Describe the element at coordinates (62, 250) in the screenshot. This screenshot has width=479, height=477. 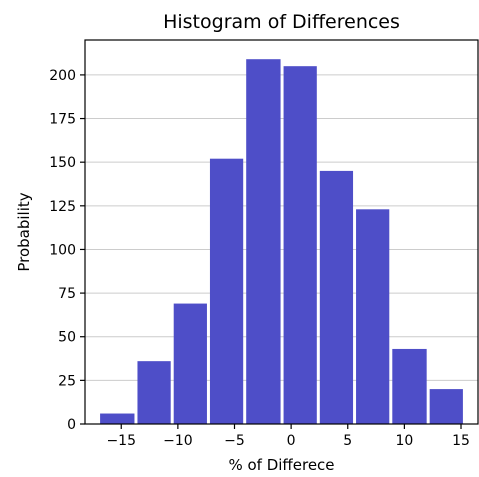
I see `y-tick-label: 100` at that location.